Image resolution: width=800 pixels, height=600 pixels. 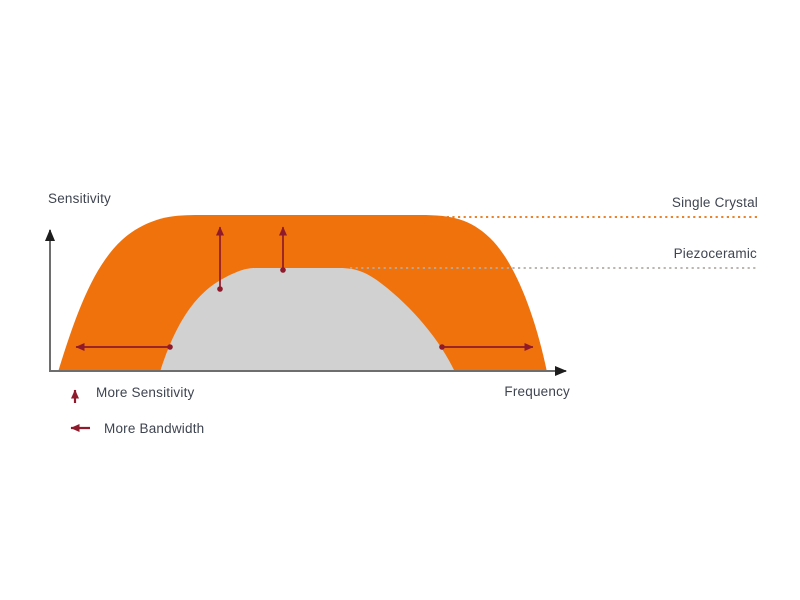 What do you see at coordinates (79, 198) in the screenshot?
I see `y-axis-label: Sensitivity` at bounding box center [79, 198].